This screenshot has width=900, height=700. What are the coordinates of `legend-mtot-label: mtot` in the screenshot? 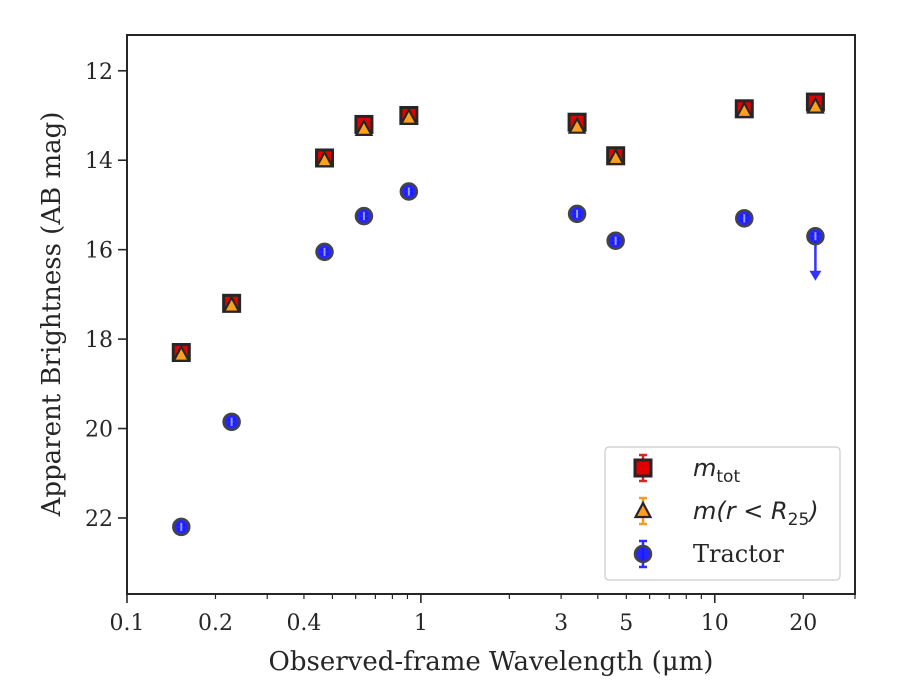 It's located at (716, 470).